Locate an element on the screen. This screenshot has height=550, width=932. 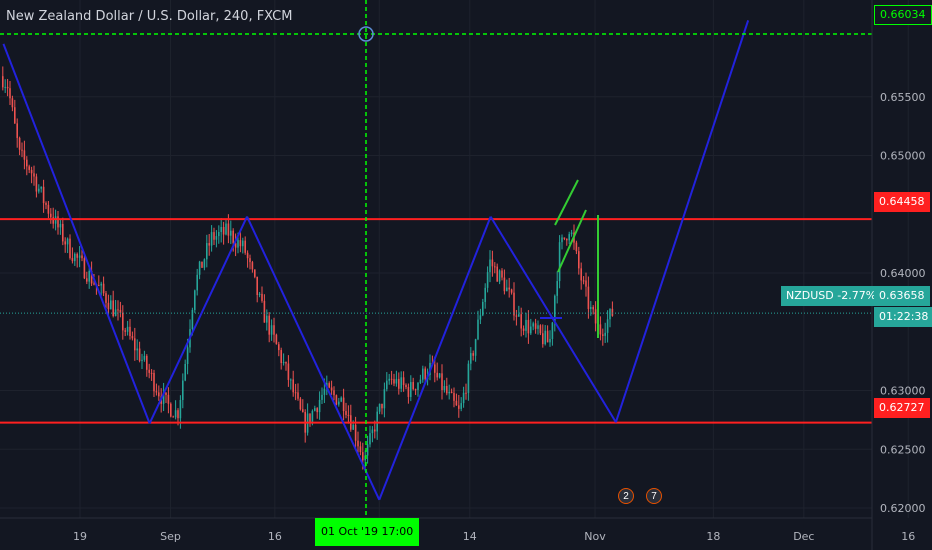
price-tick-label: 0.65000 is located at coordinates (903, 156).